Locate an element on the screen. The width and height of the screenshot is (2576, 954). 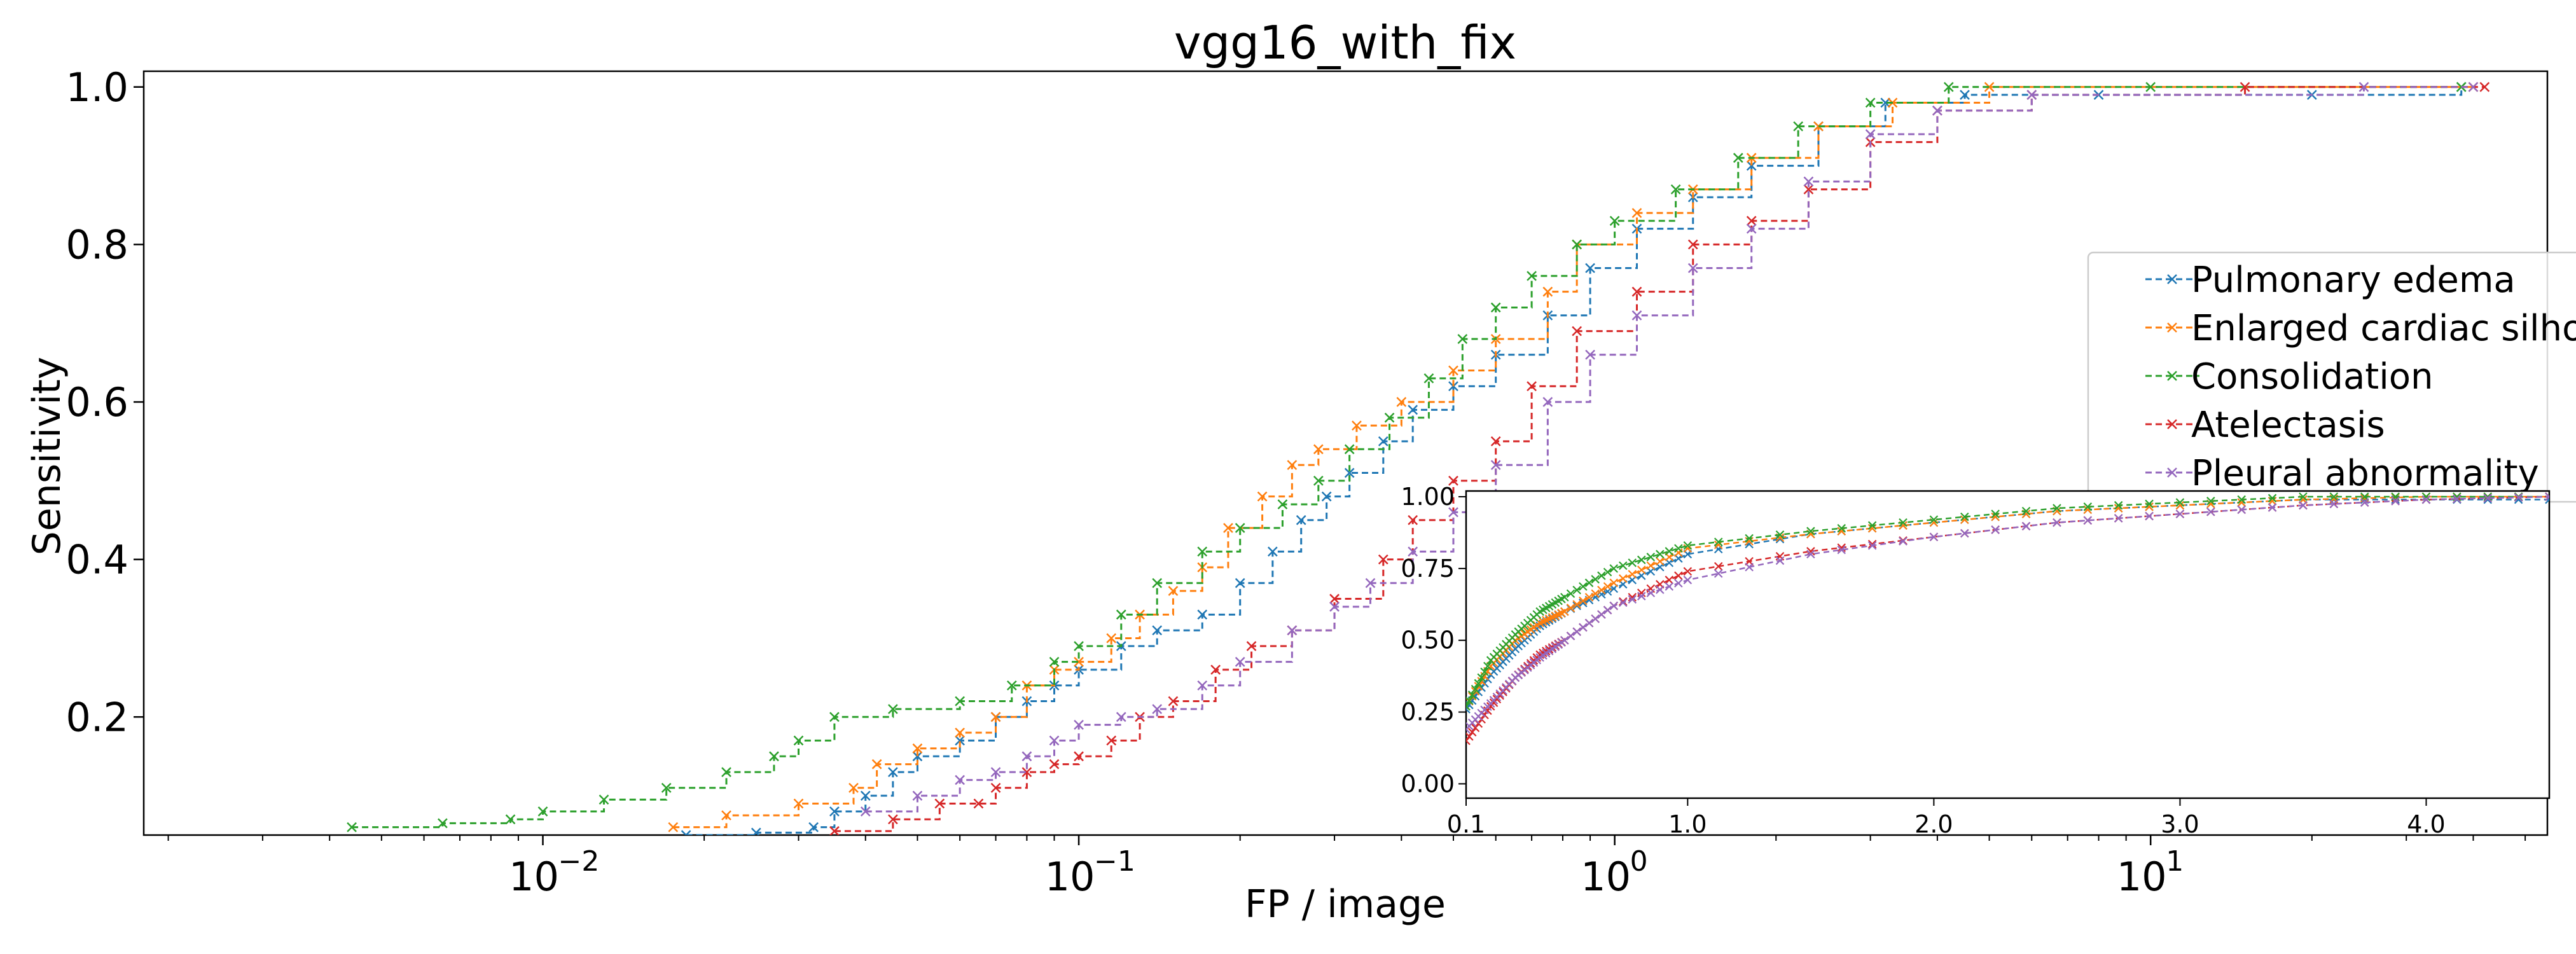
y-tick-label: 0.8 is located at coordinates (97, 245).